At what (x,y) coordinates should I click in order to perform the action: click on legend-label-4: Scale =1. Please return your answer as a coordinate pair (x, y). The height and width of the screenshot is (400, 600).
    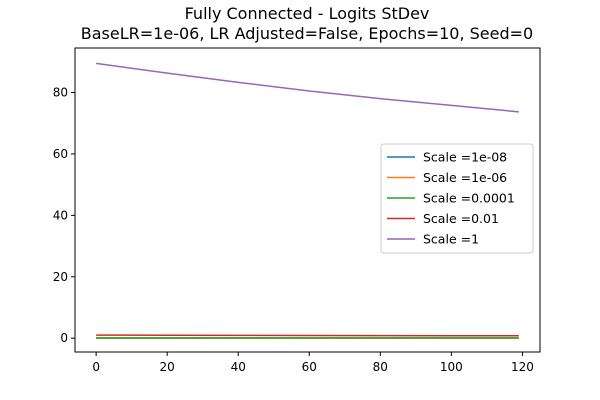
    Looking at the image, I should click on (451, 239).